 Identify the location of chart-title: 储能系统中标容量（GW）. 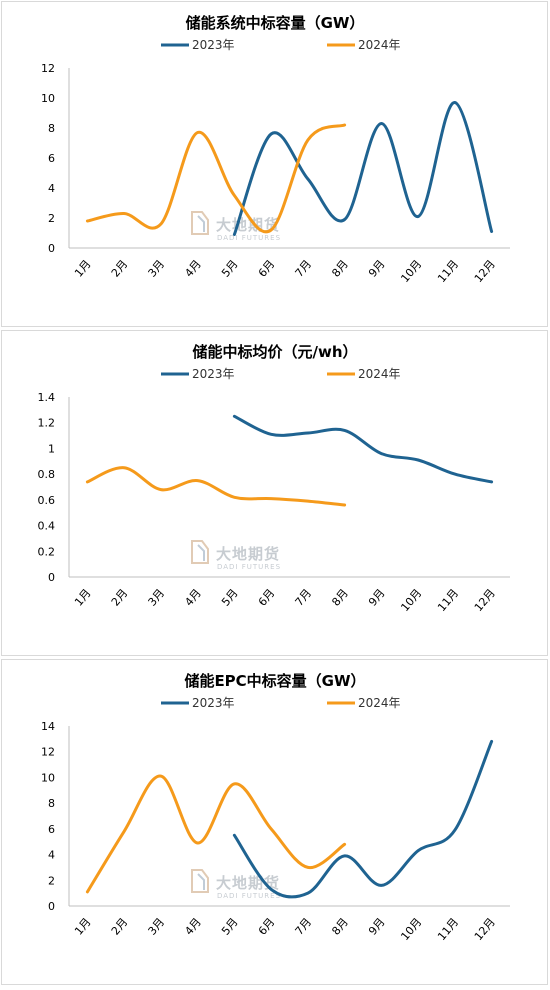
(275, 23).